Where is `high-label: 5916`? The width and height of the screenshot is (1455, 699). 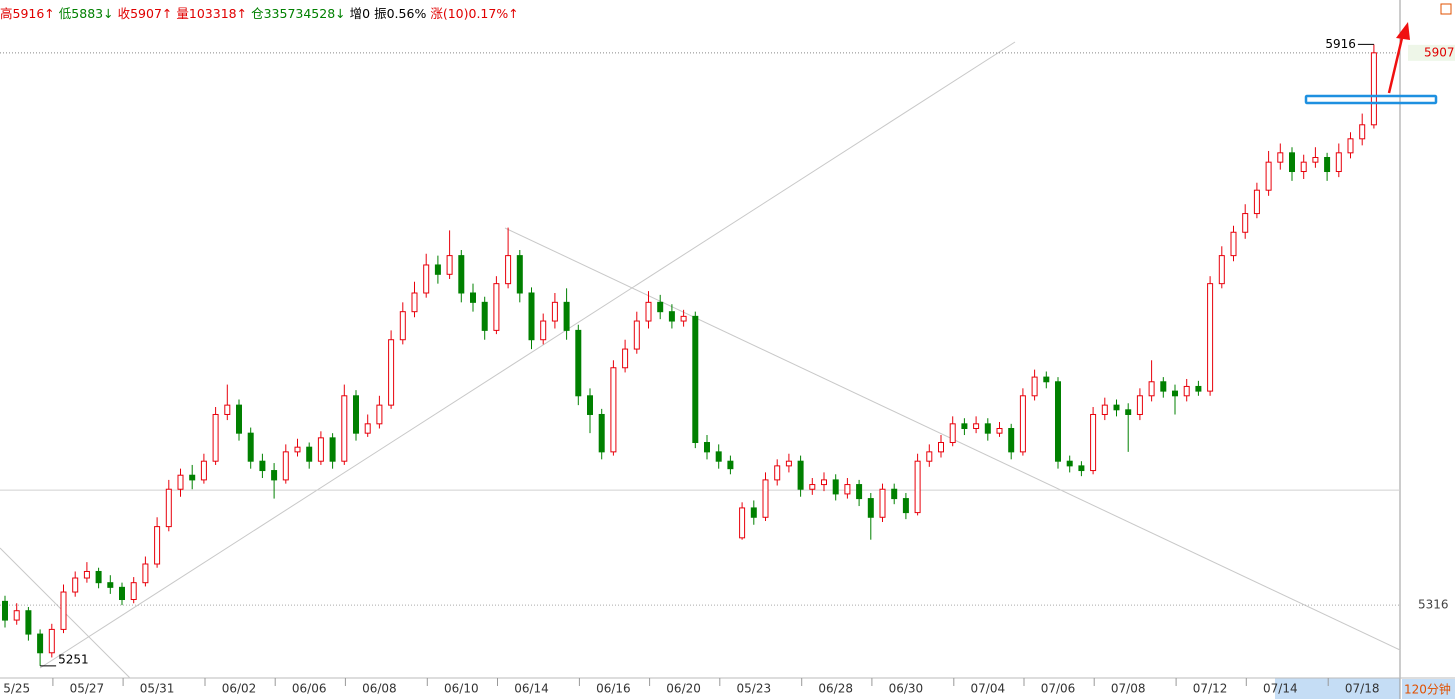 high-label: 5916 is located at coordinates (1340, 44).